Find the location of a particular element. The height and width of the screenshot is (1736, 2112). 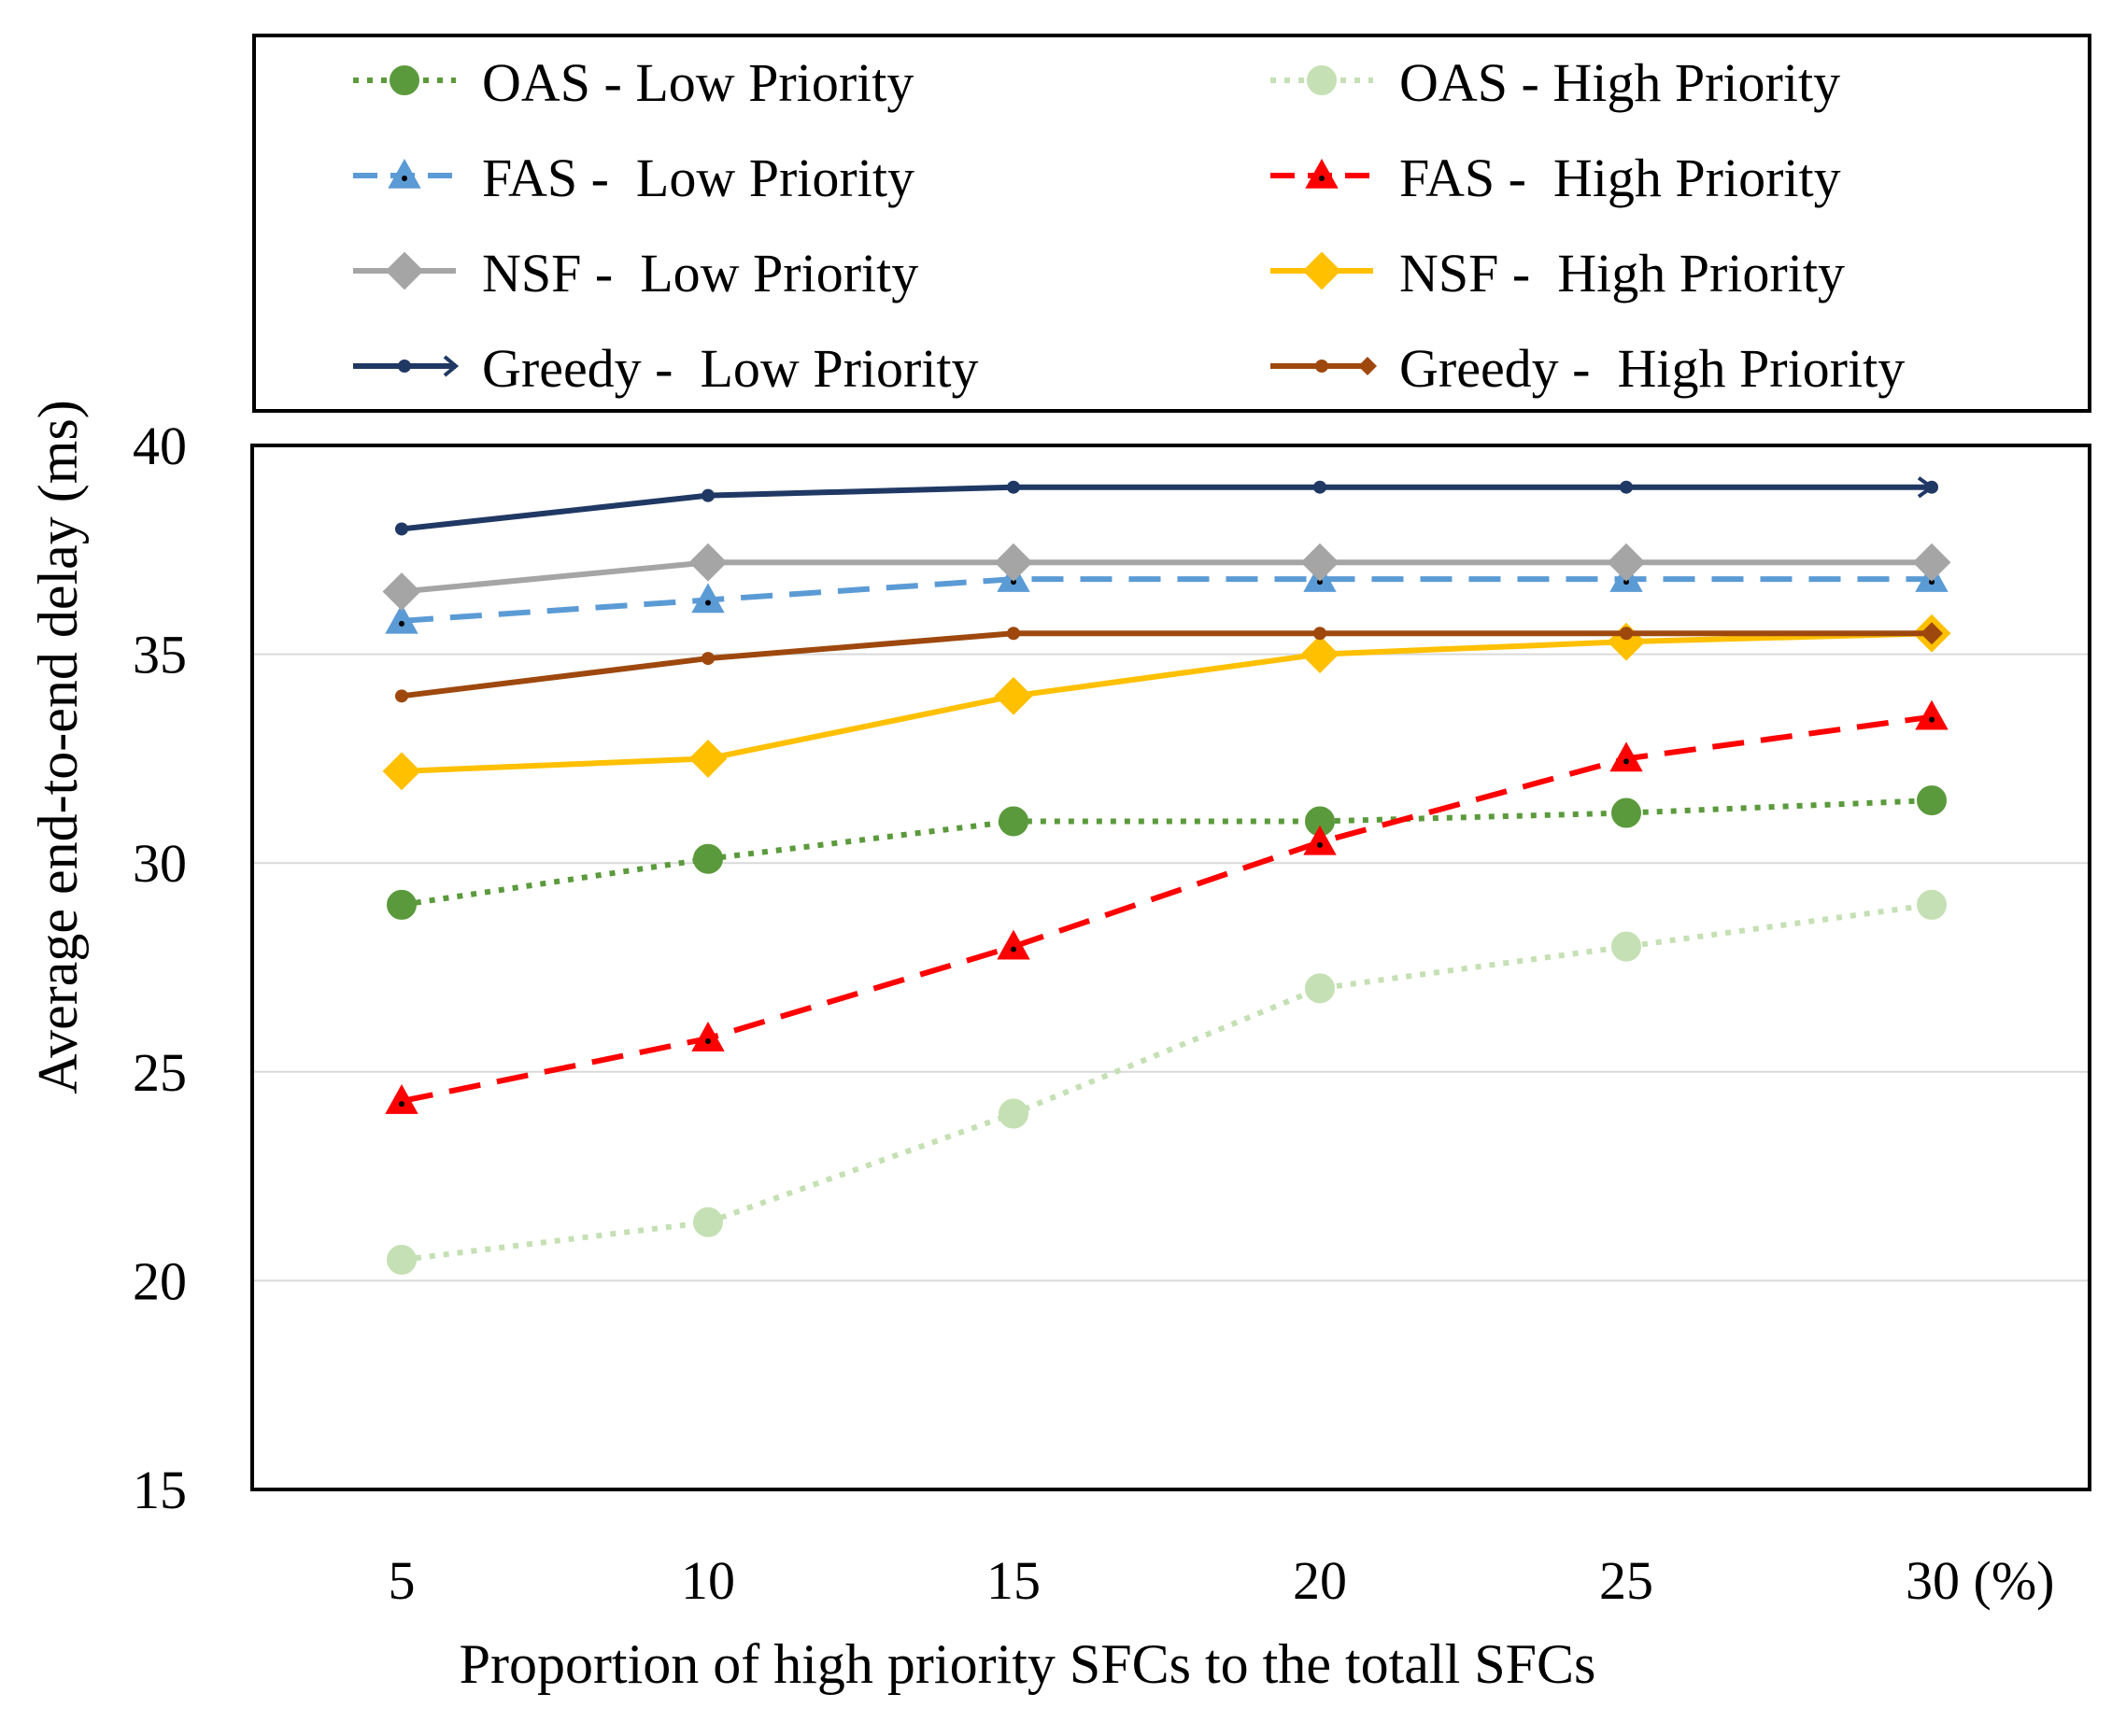

legend-label: NSF - Low Priority is located at coordinates (700, 273).